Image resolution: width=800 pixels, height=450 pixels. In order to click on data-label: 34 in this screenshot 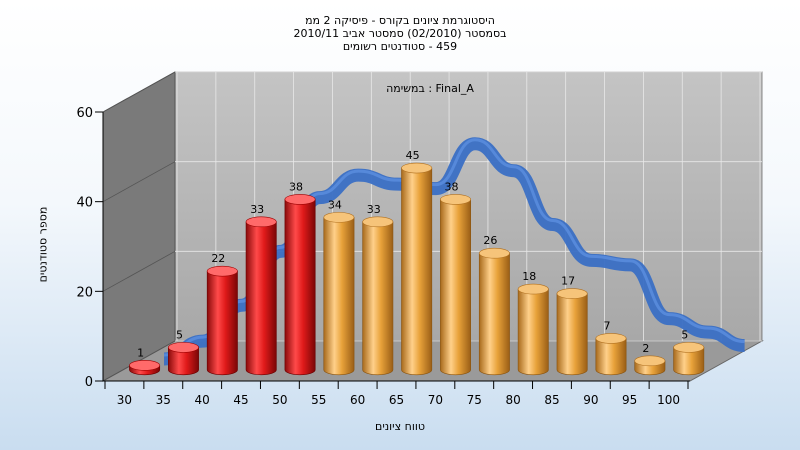, I will do `click(335, 204)`.